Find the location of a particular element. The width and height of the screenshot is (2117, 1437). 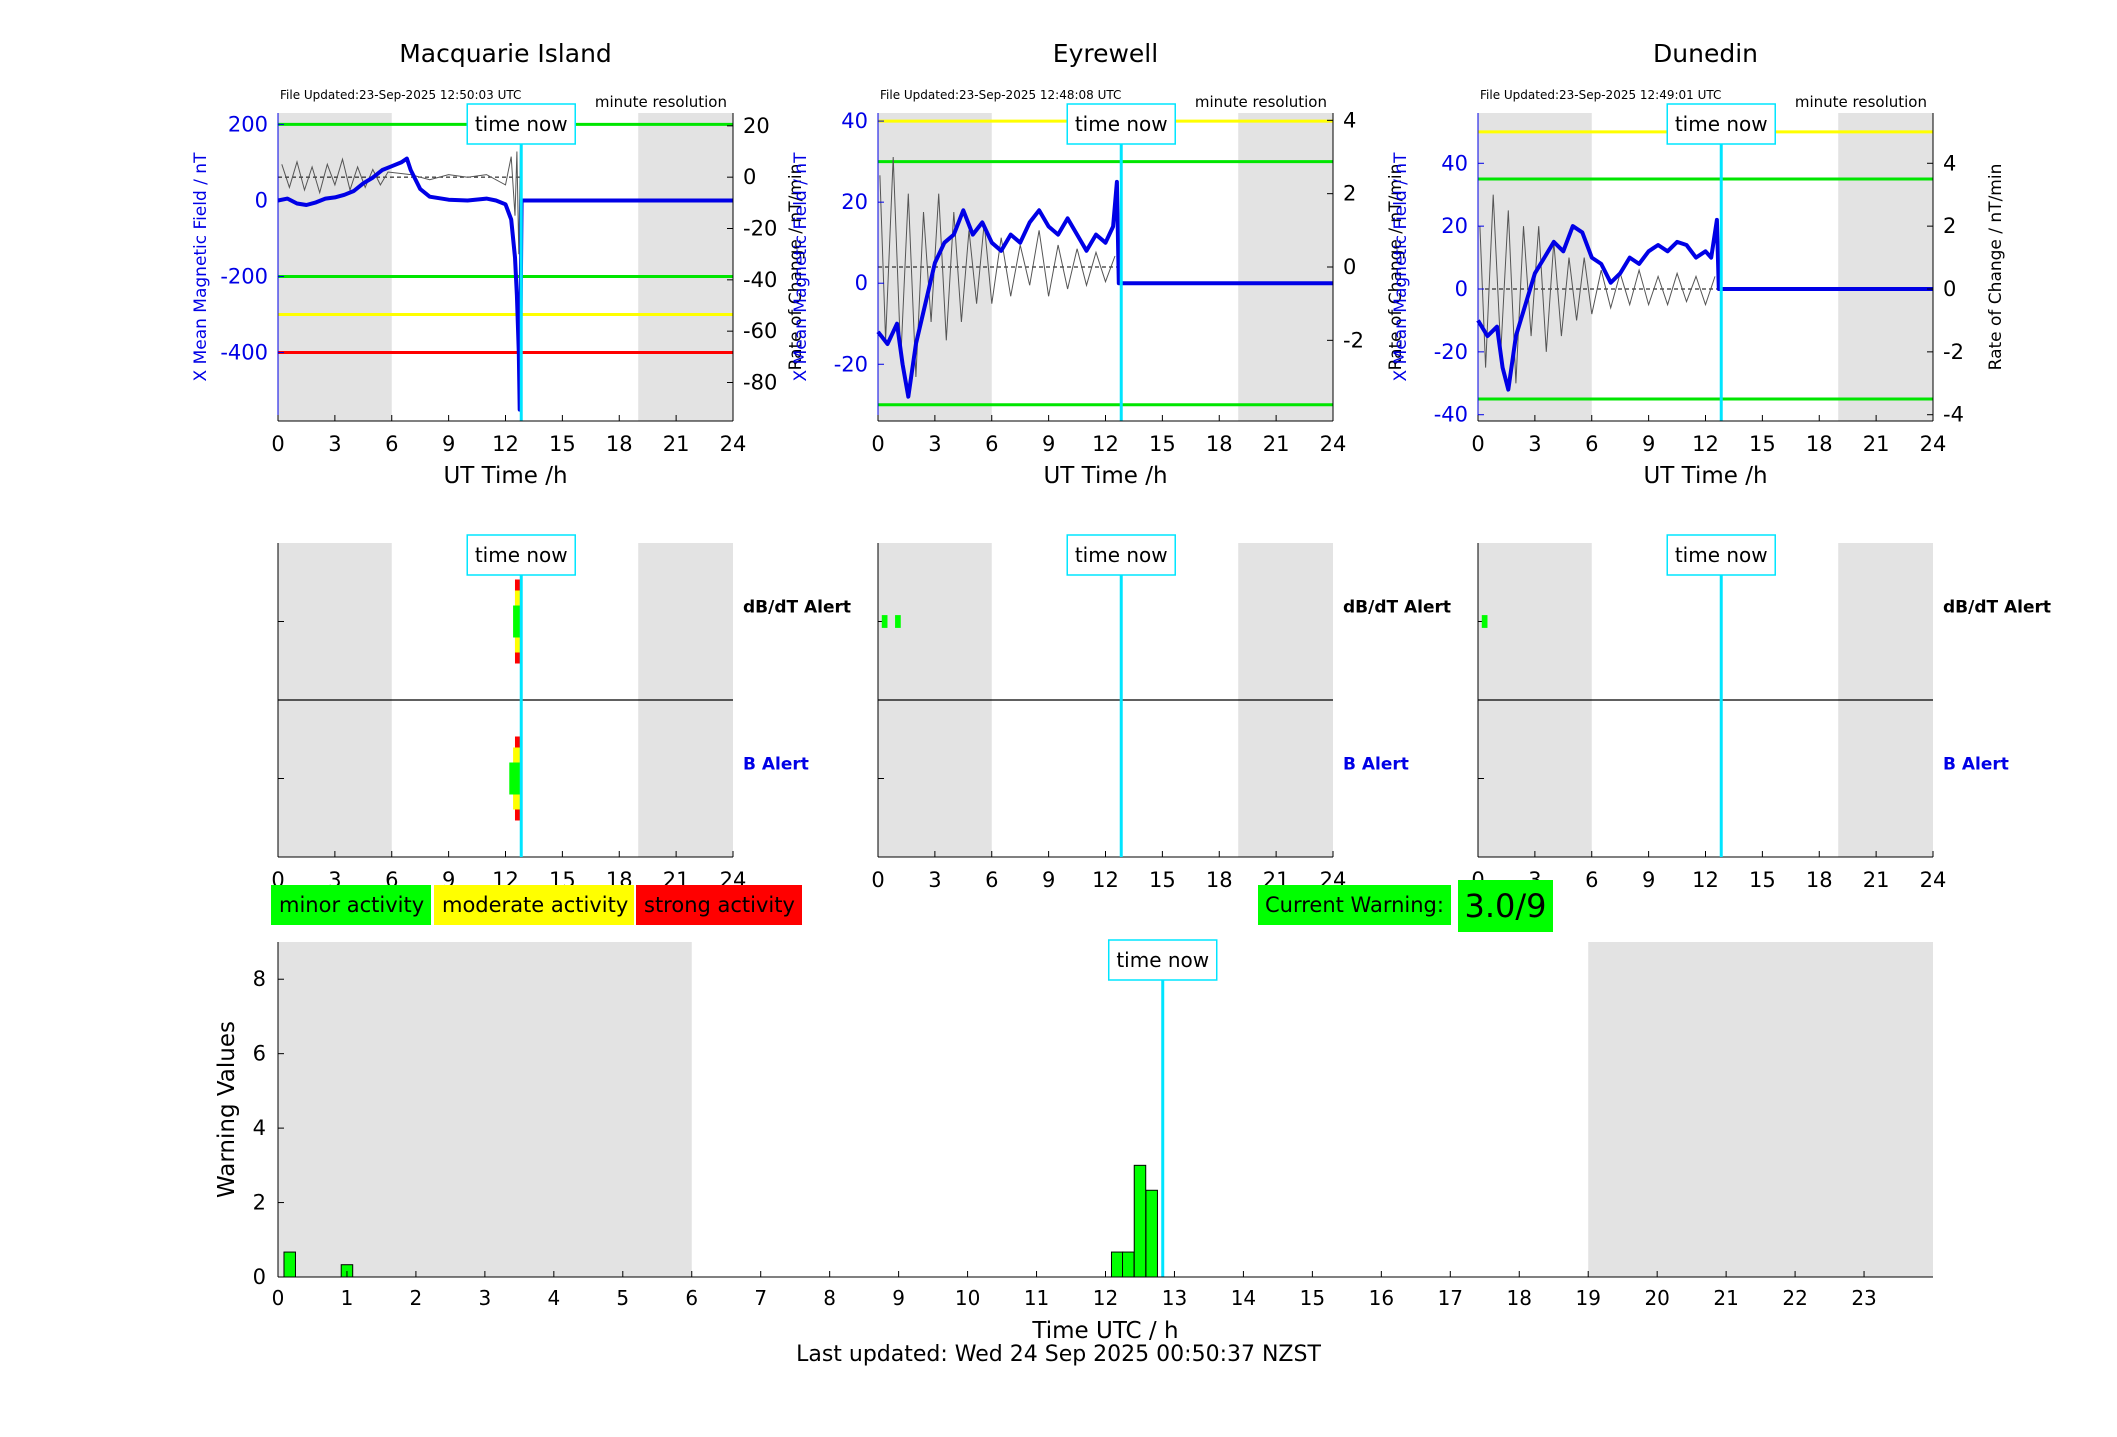

warning-xtick-label-3: 3 is located at coordinates (485, 1298).